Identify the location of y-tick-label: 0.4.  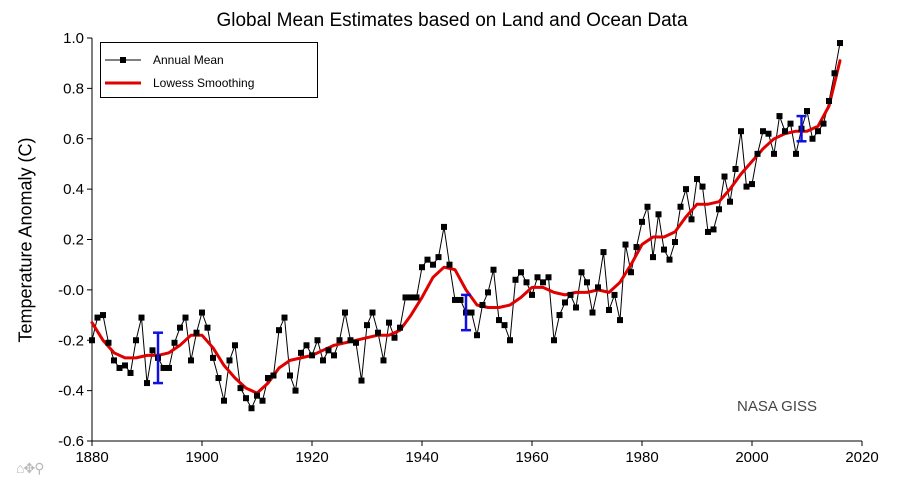
(73, 189).